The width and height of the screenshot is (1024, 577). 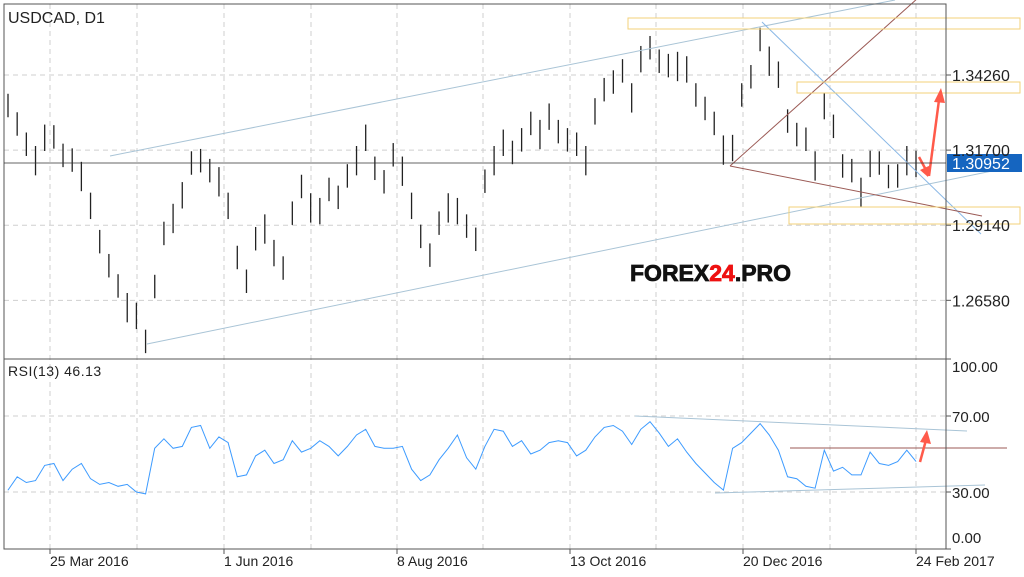 What do you see at coordinates (925, 437) in the screenshot?
I see `rsi-arrow-up-head-icon` at bounding box center [925, 437].